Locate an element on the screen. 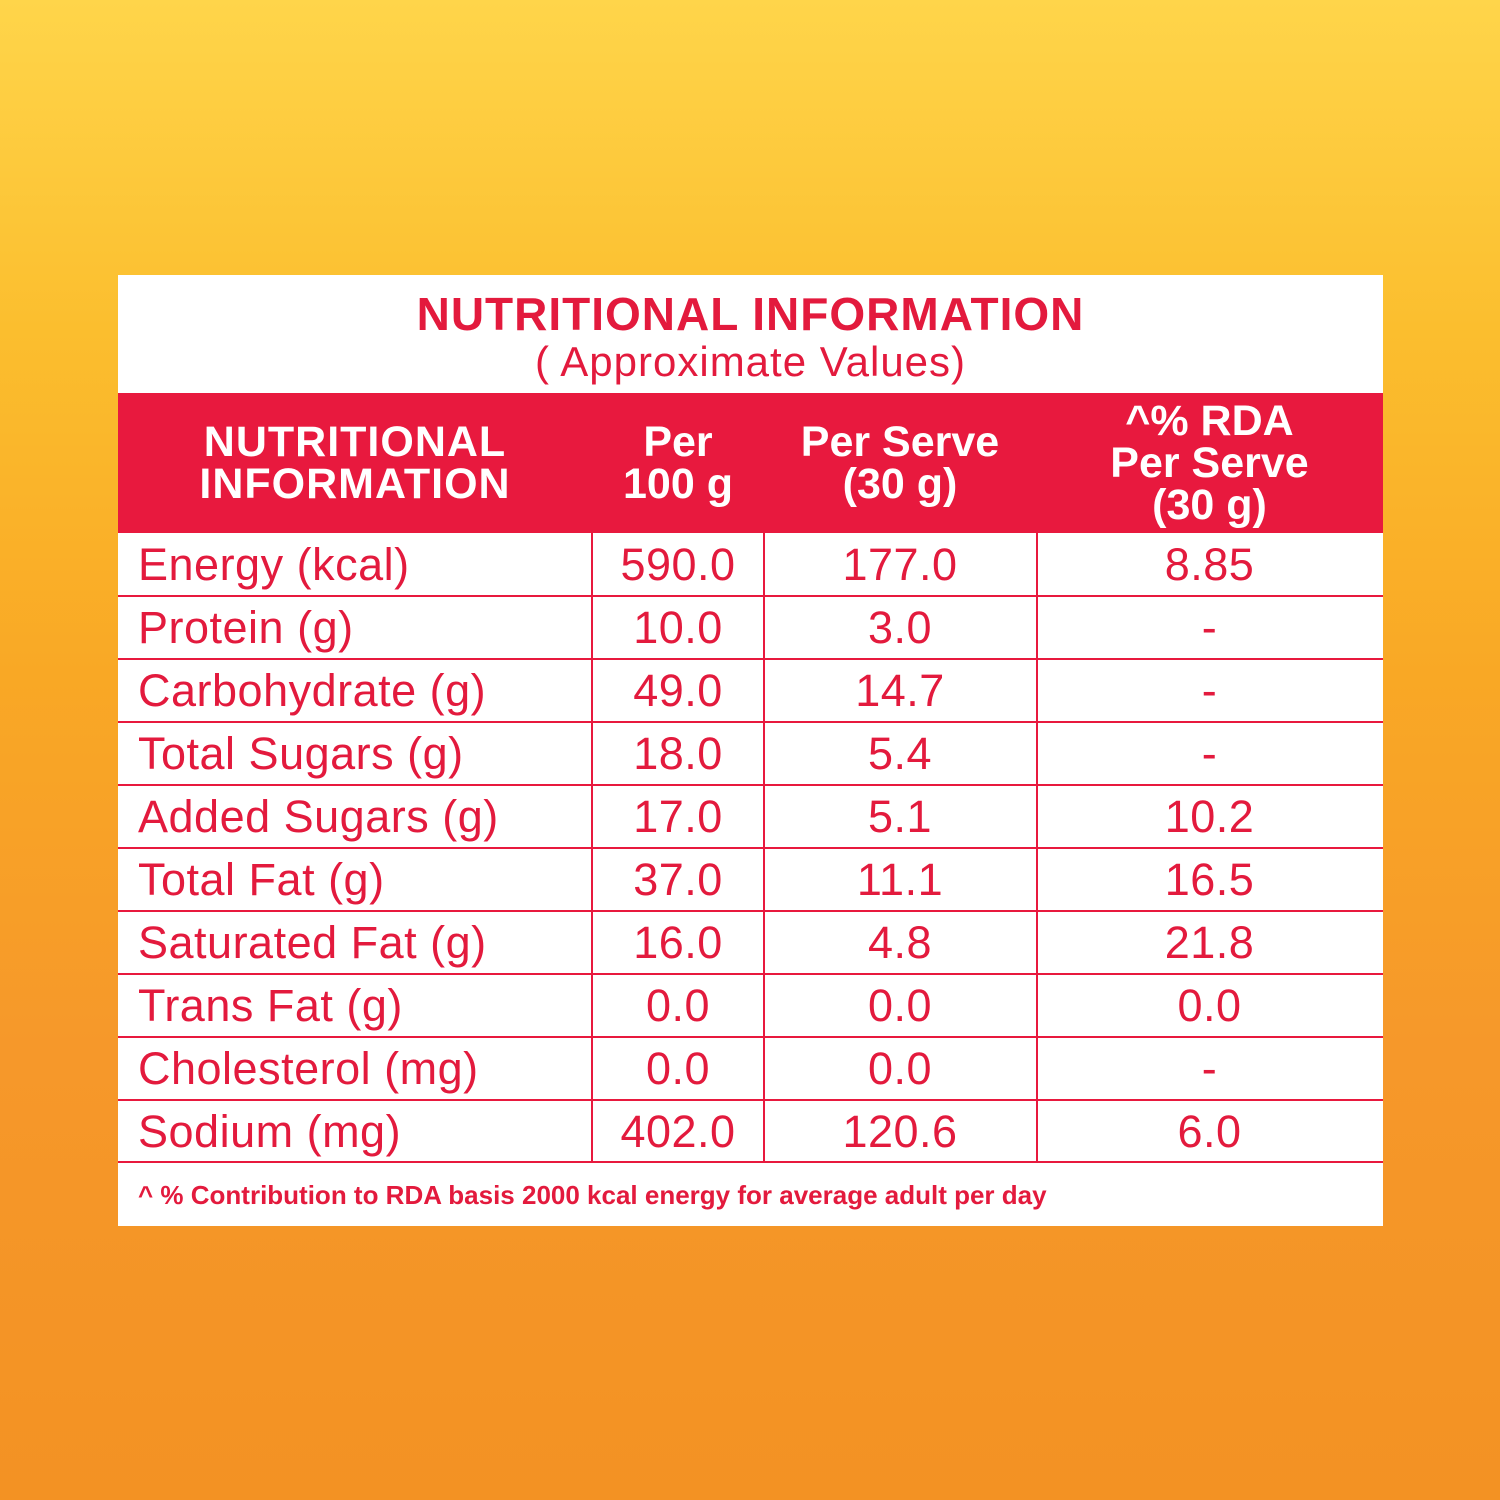 The height and width of the screenshot is (1500, 1500). header-per-100g: Per 100 g is located at coordinates (678, 463).